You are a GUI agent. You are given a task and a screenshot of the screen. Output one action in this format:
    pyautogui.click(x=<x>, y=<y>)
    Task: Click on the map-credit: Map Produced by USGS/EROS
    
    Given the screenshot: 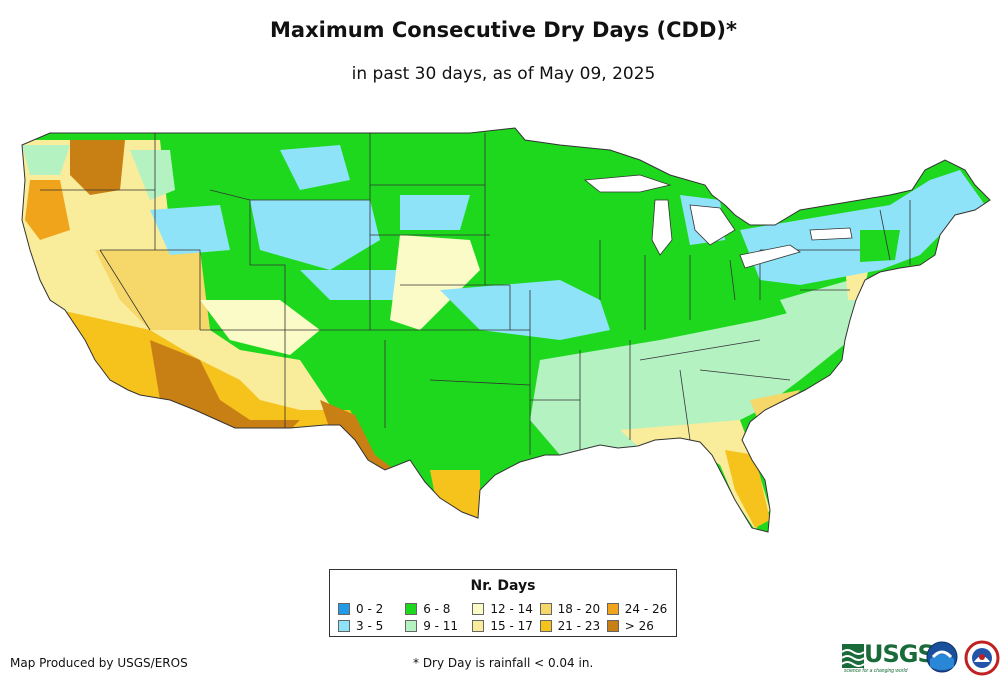 What is the action you would take?
    pyautogui.click(x=99, y=663)
    